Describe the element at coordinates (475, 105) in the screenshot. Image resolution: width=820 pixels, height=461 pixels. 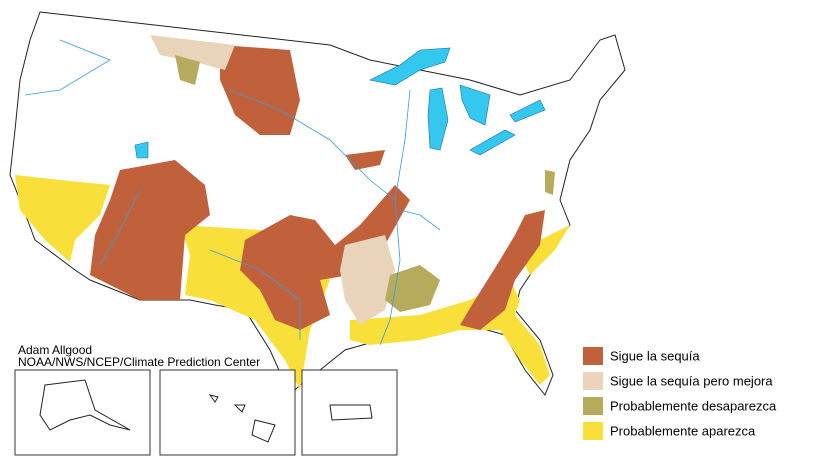
I see `lake-huron` at that location.